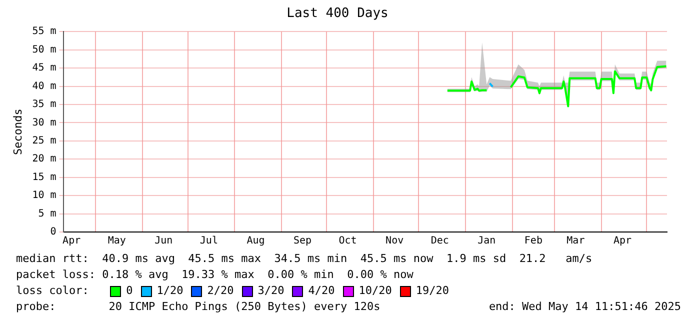 The image size is (697, 321). Describe the element at coordinates (117, 241) in the screenshot. I see `x-tick-label: May` at that location.